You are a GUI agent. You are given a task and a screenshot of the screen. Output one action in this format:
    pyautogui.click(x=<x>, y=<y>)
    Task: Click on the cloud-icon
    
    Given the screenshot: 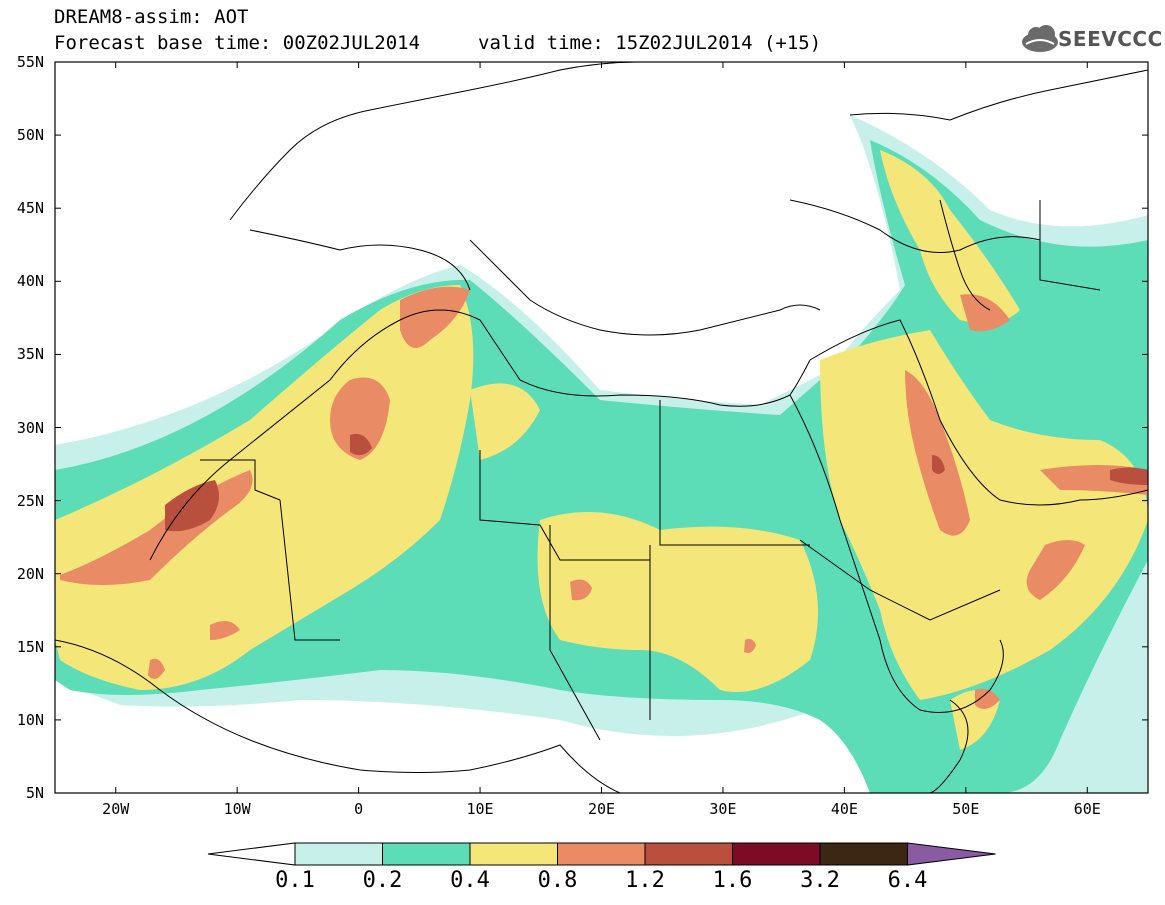 What is the action you would take?
    pyautogui.click(x=1040, y=38)
    